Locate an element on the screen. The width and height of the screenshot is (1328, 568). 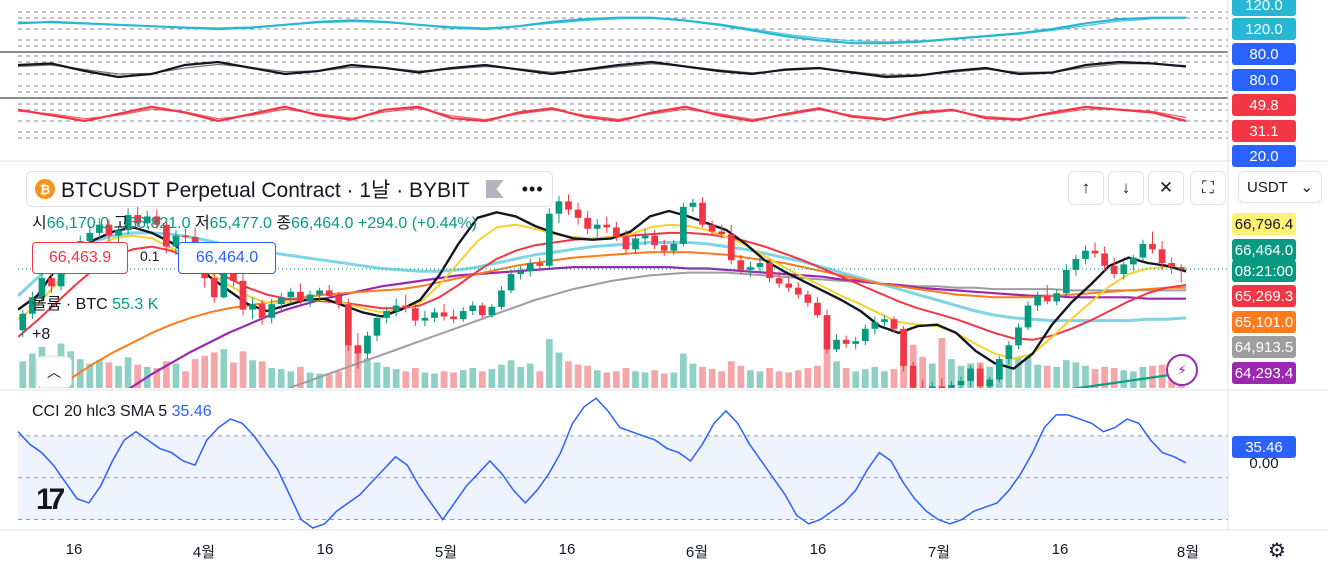
collapse-pane-button: ✕ is located at coordinates (1166, 188).